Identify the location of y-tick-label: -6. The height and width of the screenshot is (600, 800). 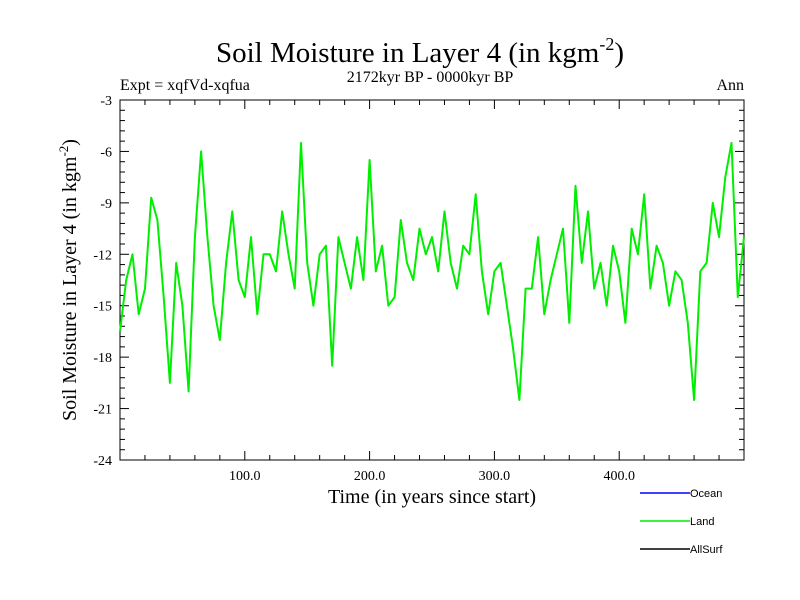
(106, 152).